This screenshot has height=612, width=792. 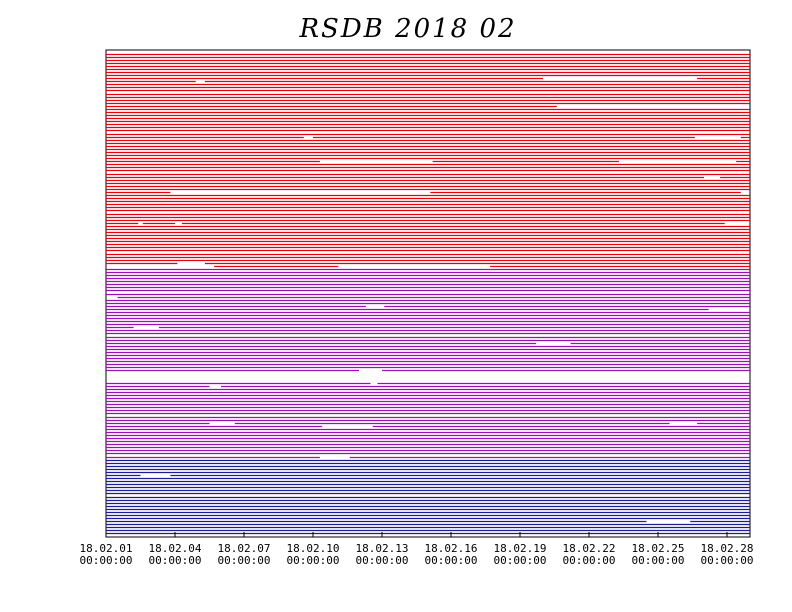 I want to click on x-tick-label: 18.02.07, so click(x=244, y=548).